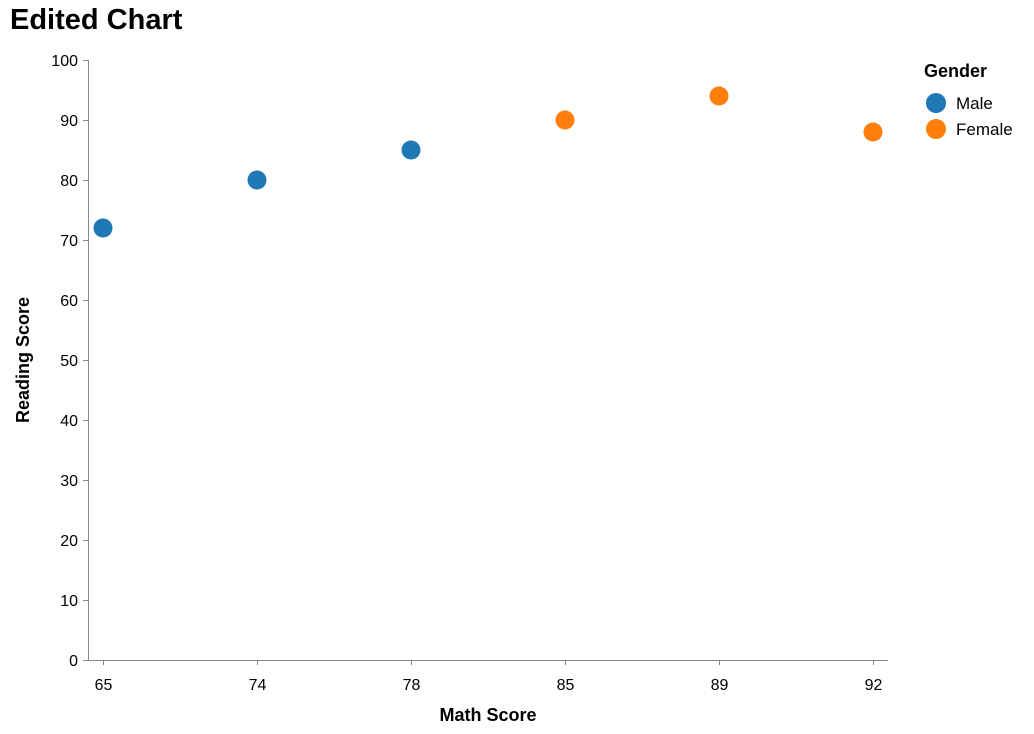 Image resolution: width=1034 pixels, height=734 pixels. What do you see at coordinates (69, 241) in the screenshot?
I see `y-tick-label: 70` at bounding box center [69, 241].